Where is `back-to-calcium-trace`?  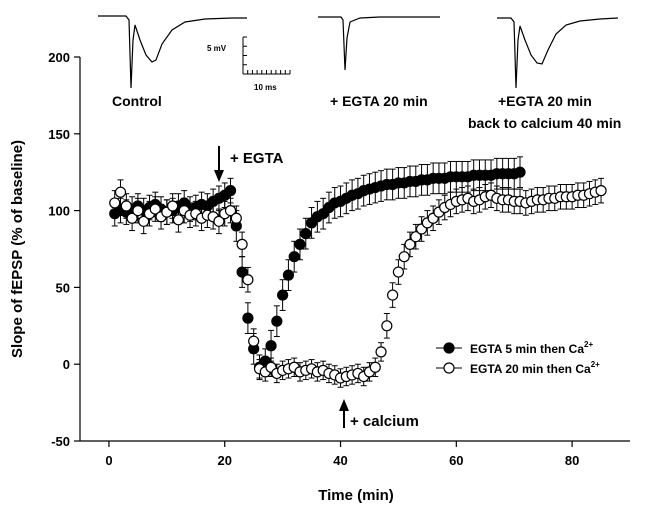 back-to-calcium-trace is located at coordinates (558, 53).